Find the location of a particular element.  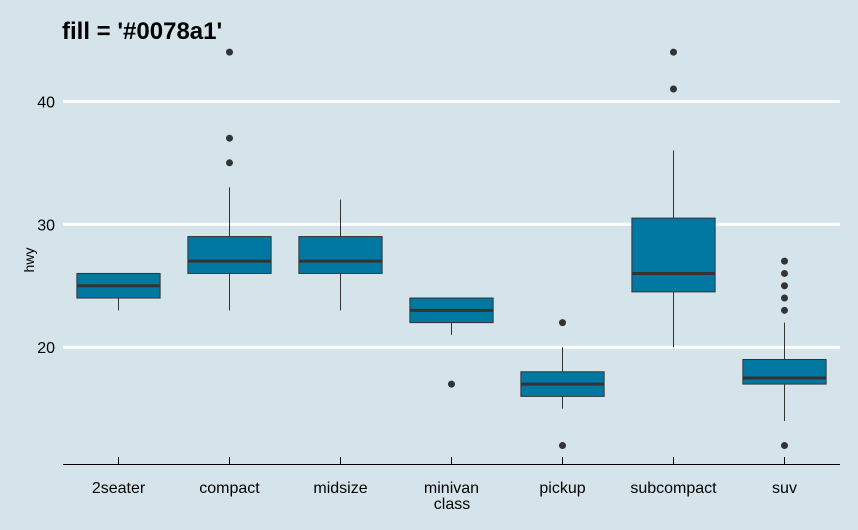

box-pickup is located at coordinates (562, 384).